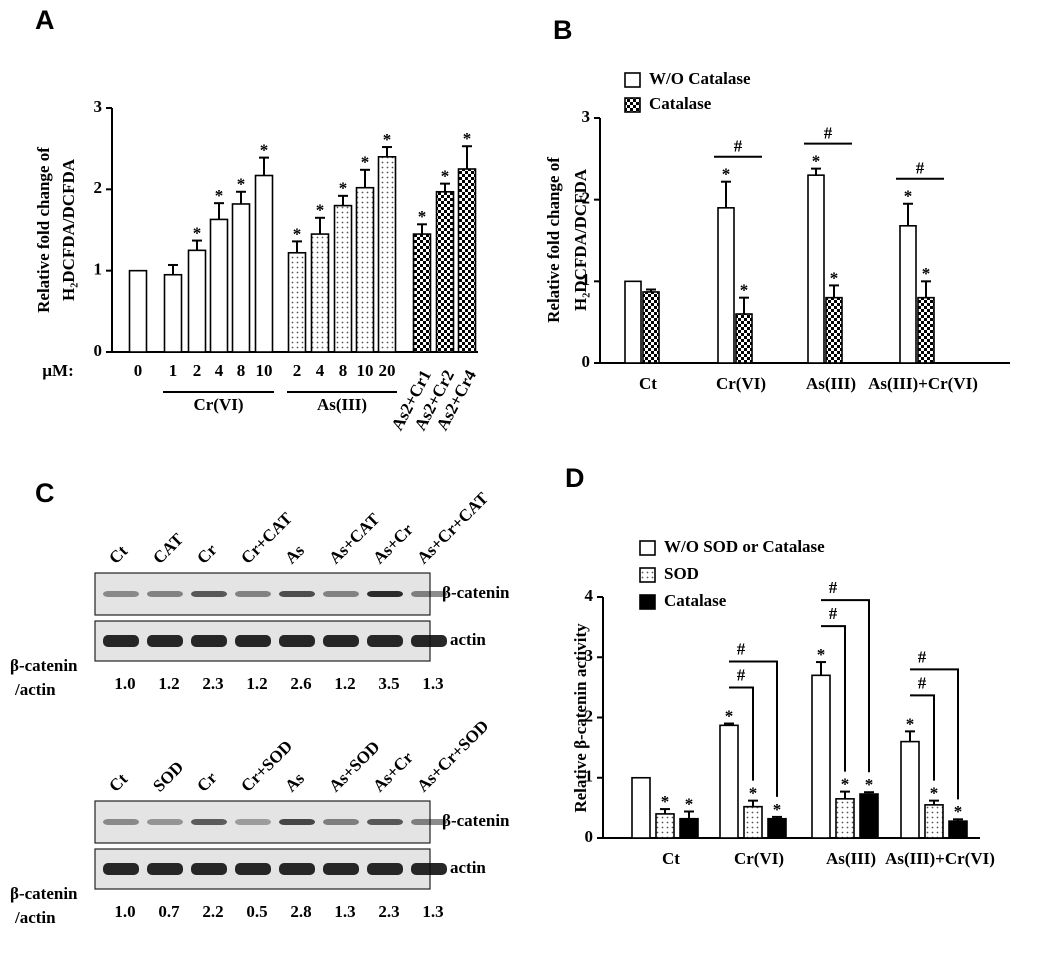 This screenshot has height=960, width=1050. Describe the element at coordinates (575, 478) in the screenshot. I see `panel-label: D` at that location.